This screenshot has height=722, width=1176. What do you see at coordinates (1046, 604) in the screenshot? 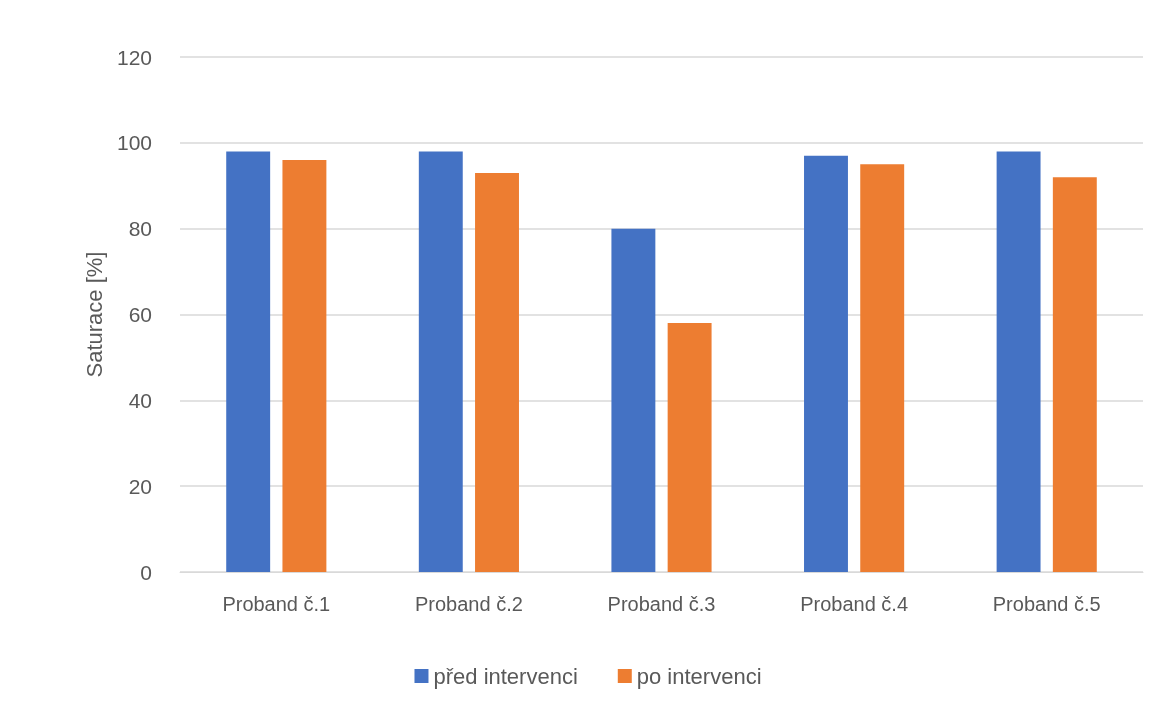
I see `x-tick-label: Proband č.5` at bounding box center [1046, 604].